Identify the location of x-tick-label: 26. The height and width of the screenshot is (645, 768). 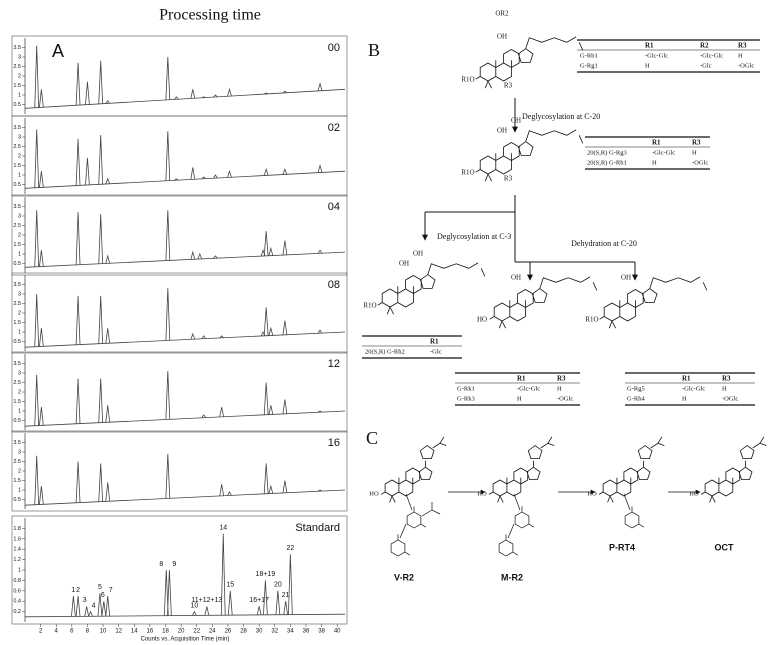
(228, 632).